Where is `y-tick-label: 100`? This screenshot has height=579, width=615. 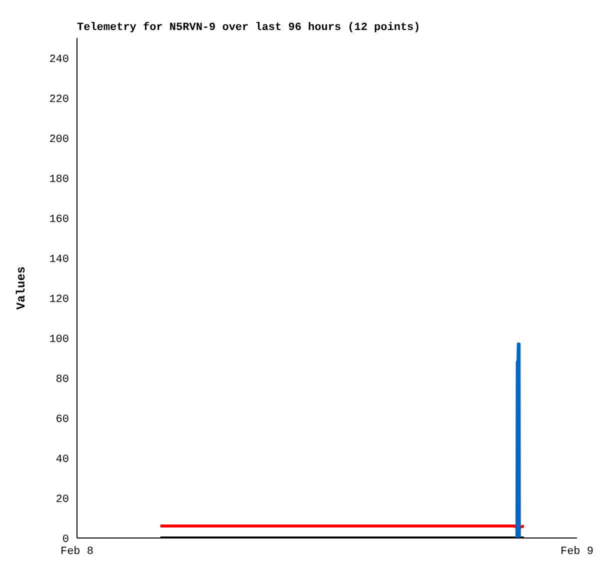
y-tick-label: 100 is located at coordinates (59, 340).